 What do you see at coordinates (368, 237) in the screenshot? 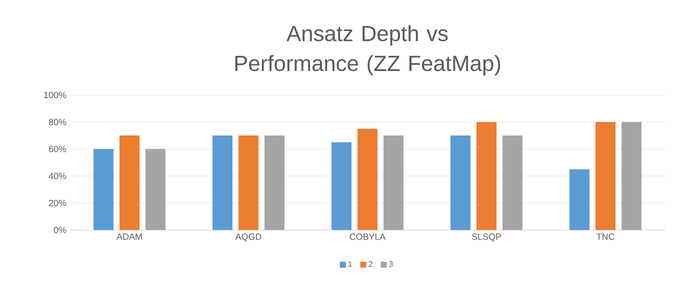
I see `x-tick-label: COBYLA` at bounding box center [368, 237].